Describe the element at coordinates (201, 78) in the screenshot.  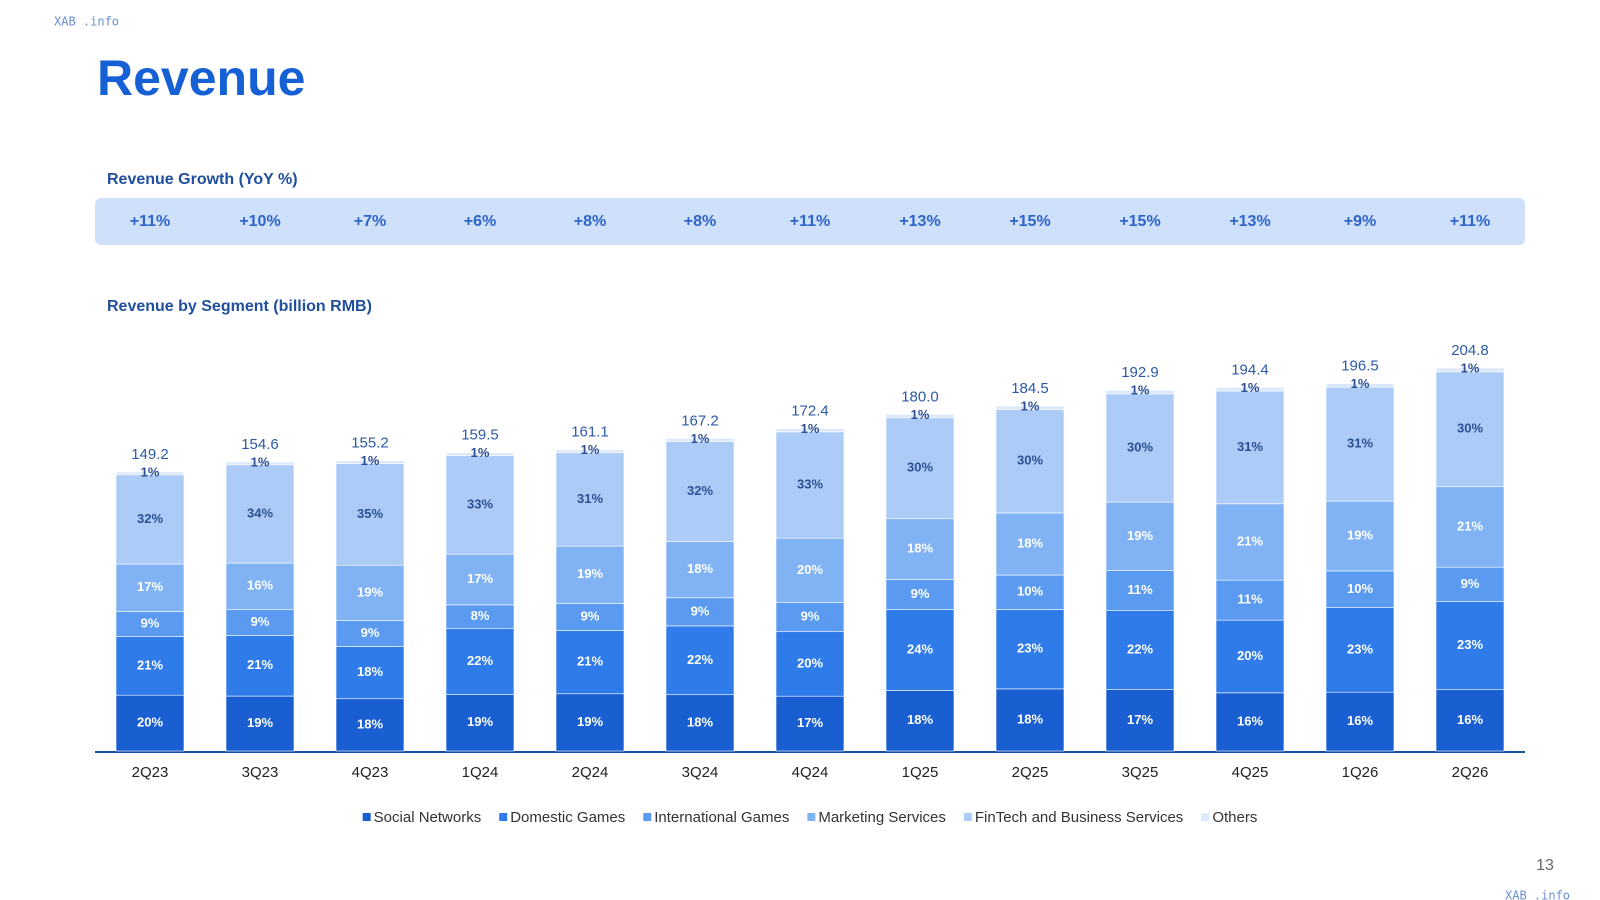
I see `slide-title: Revenue` at that location.